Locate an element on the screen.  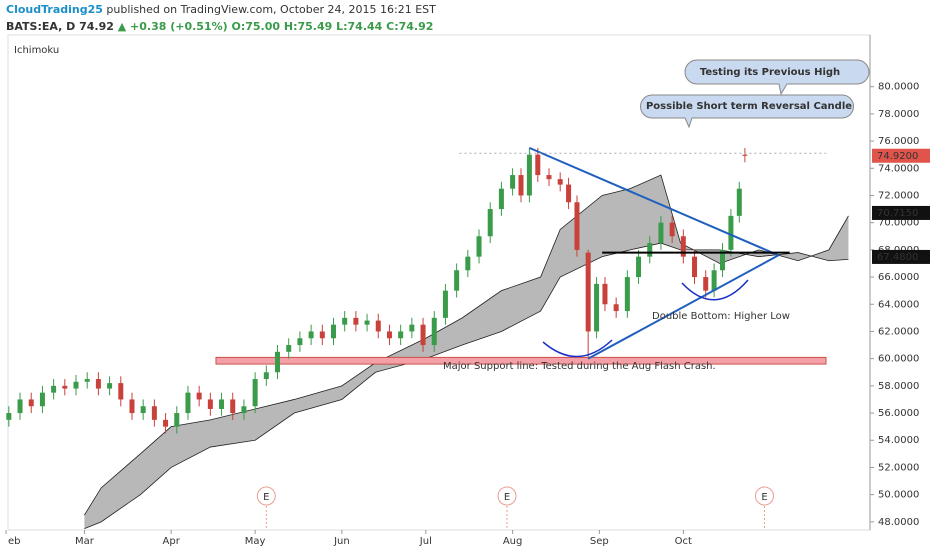
x-tick-label: Aug is located at coordinates (513, 541).